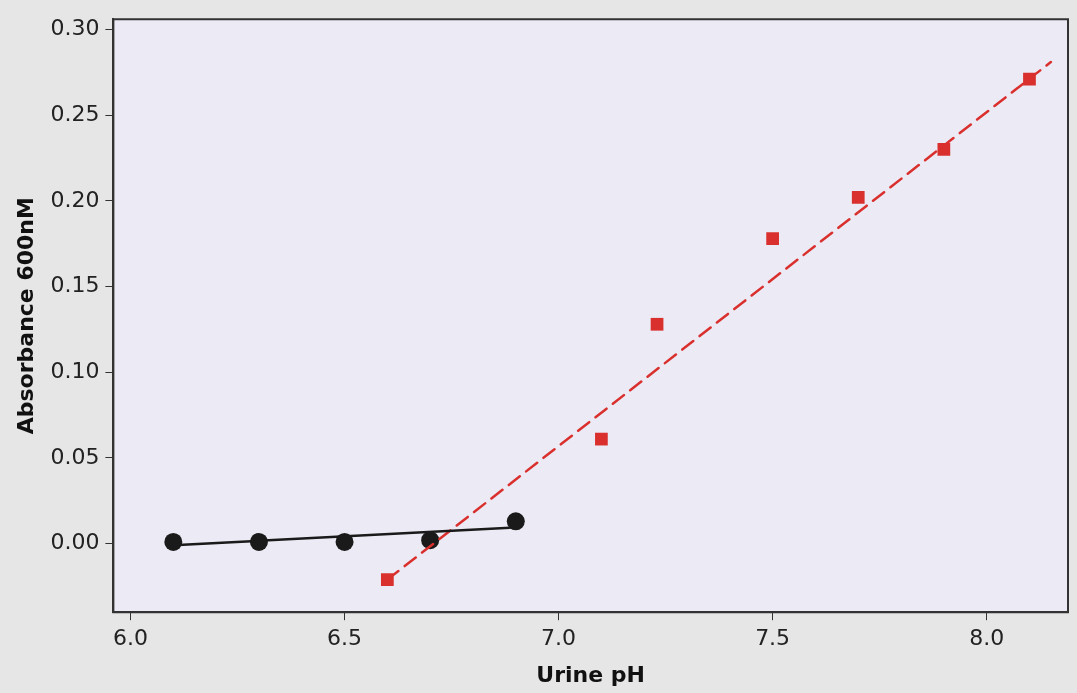 The width and height of the screenshot is (1077, 693). Describe the element at coordinates (987, 638) in the screenshot. I see `x-tick-label: 8.0` at that location.